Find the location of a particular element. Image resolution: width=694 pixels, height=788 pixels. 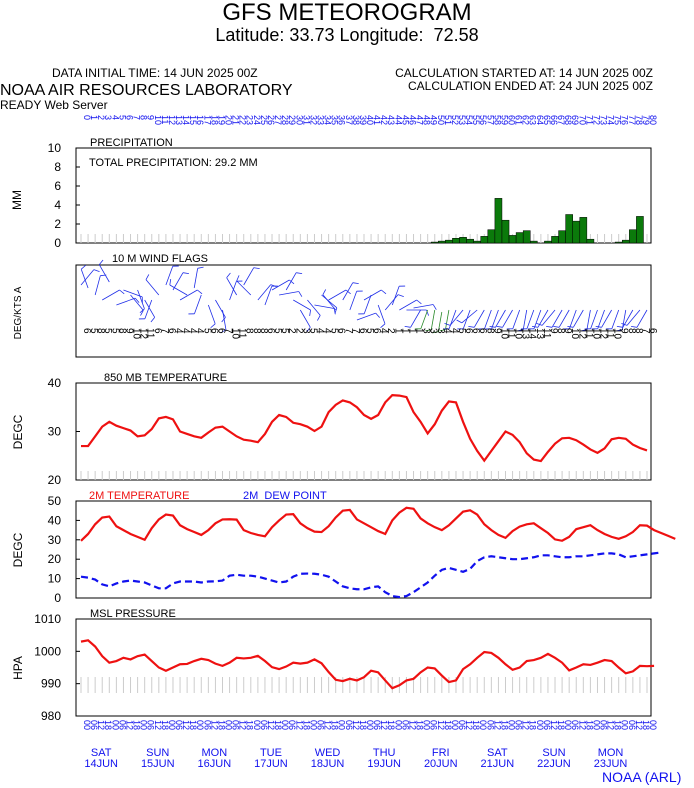

t2m-series is located at coordinates (378, 552).